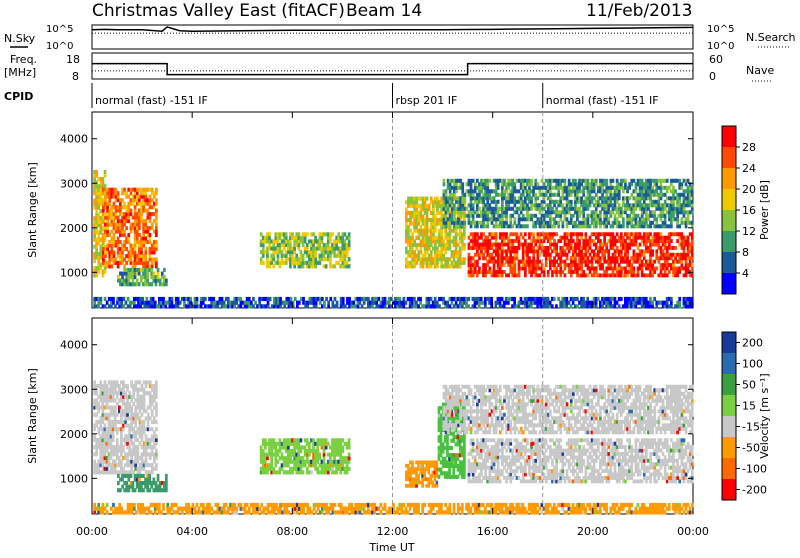 The height and width of the screenshot is (558, 800). Describe the element at coordinates (720, 46) in the screenshot. I see `nsky-right-tick-bottom: 10^0` at that location.